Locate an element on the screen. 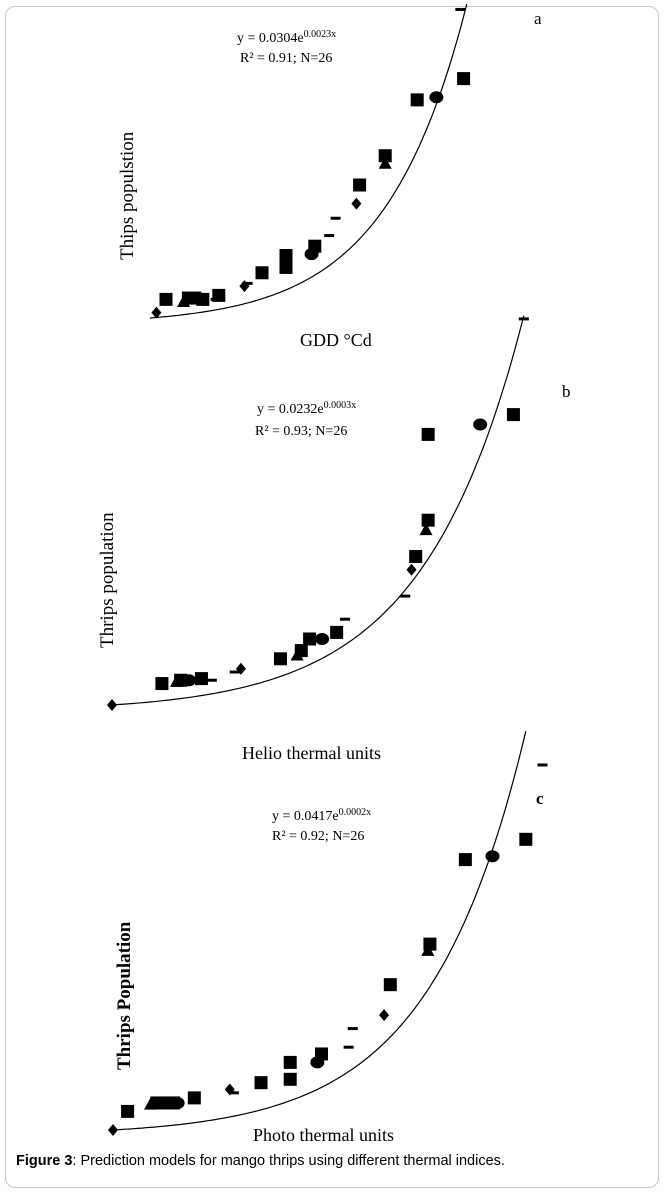 The width and height of the screenshot is (665, 1192). y-axis-label-b: Thrips population is located at coordinates (107, 580).